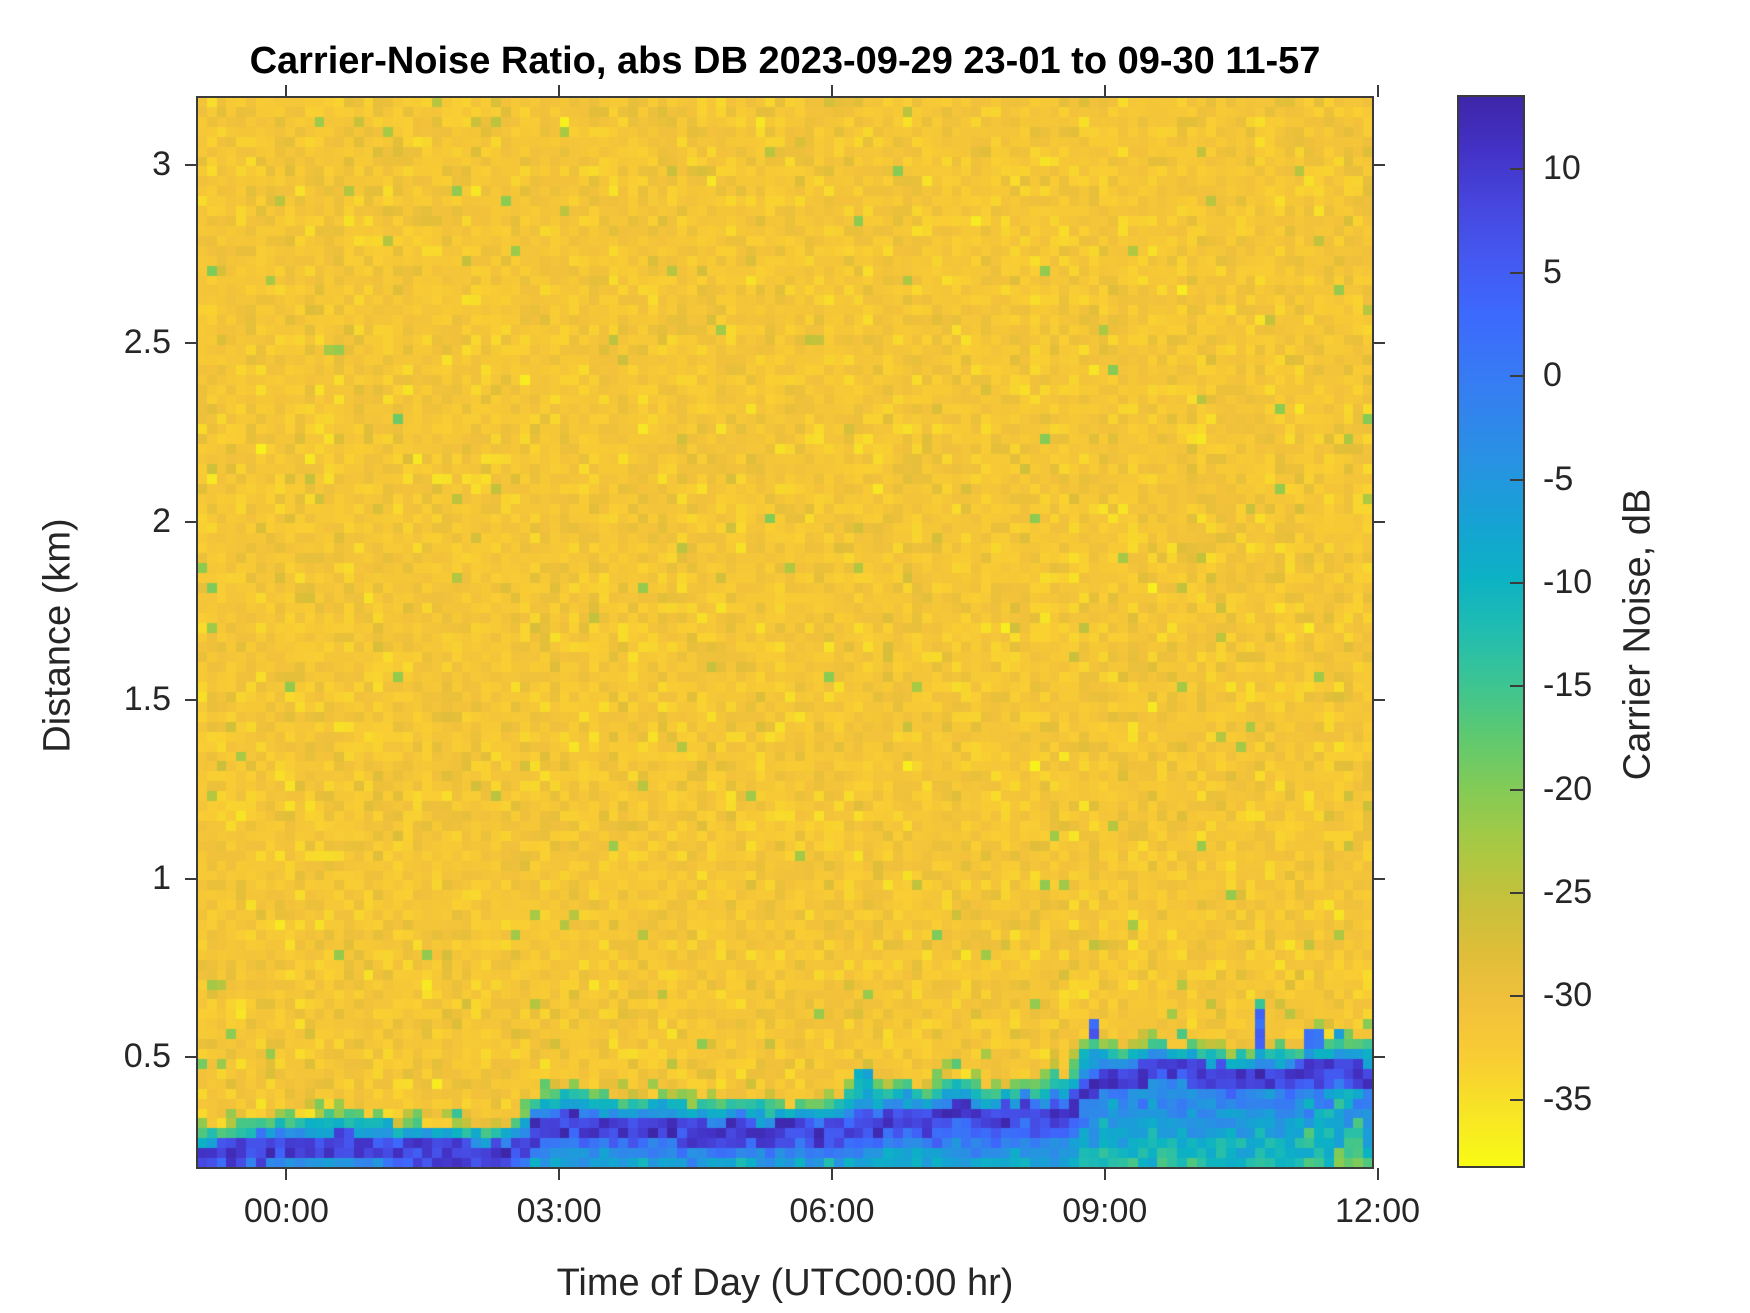 The width and height of the screenshot is (1750, 1313). I want to click on colorbar-tick-label: 10, so click(1562, 168).